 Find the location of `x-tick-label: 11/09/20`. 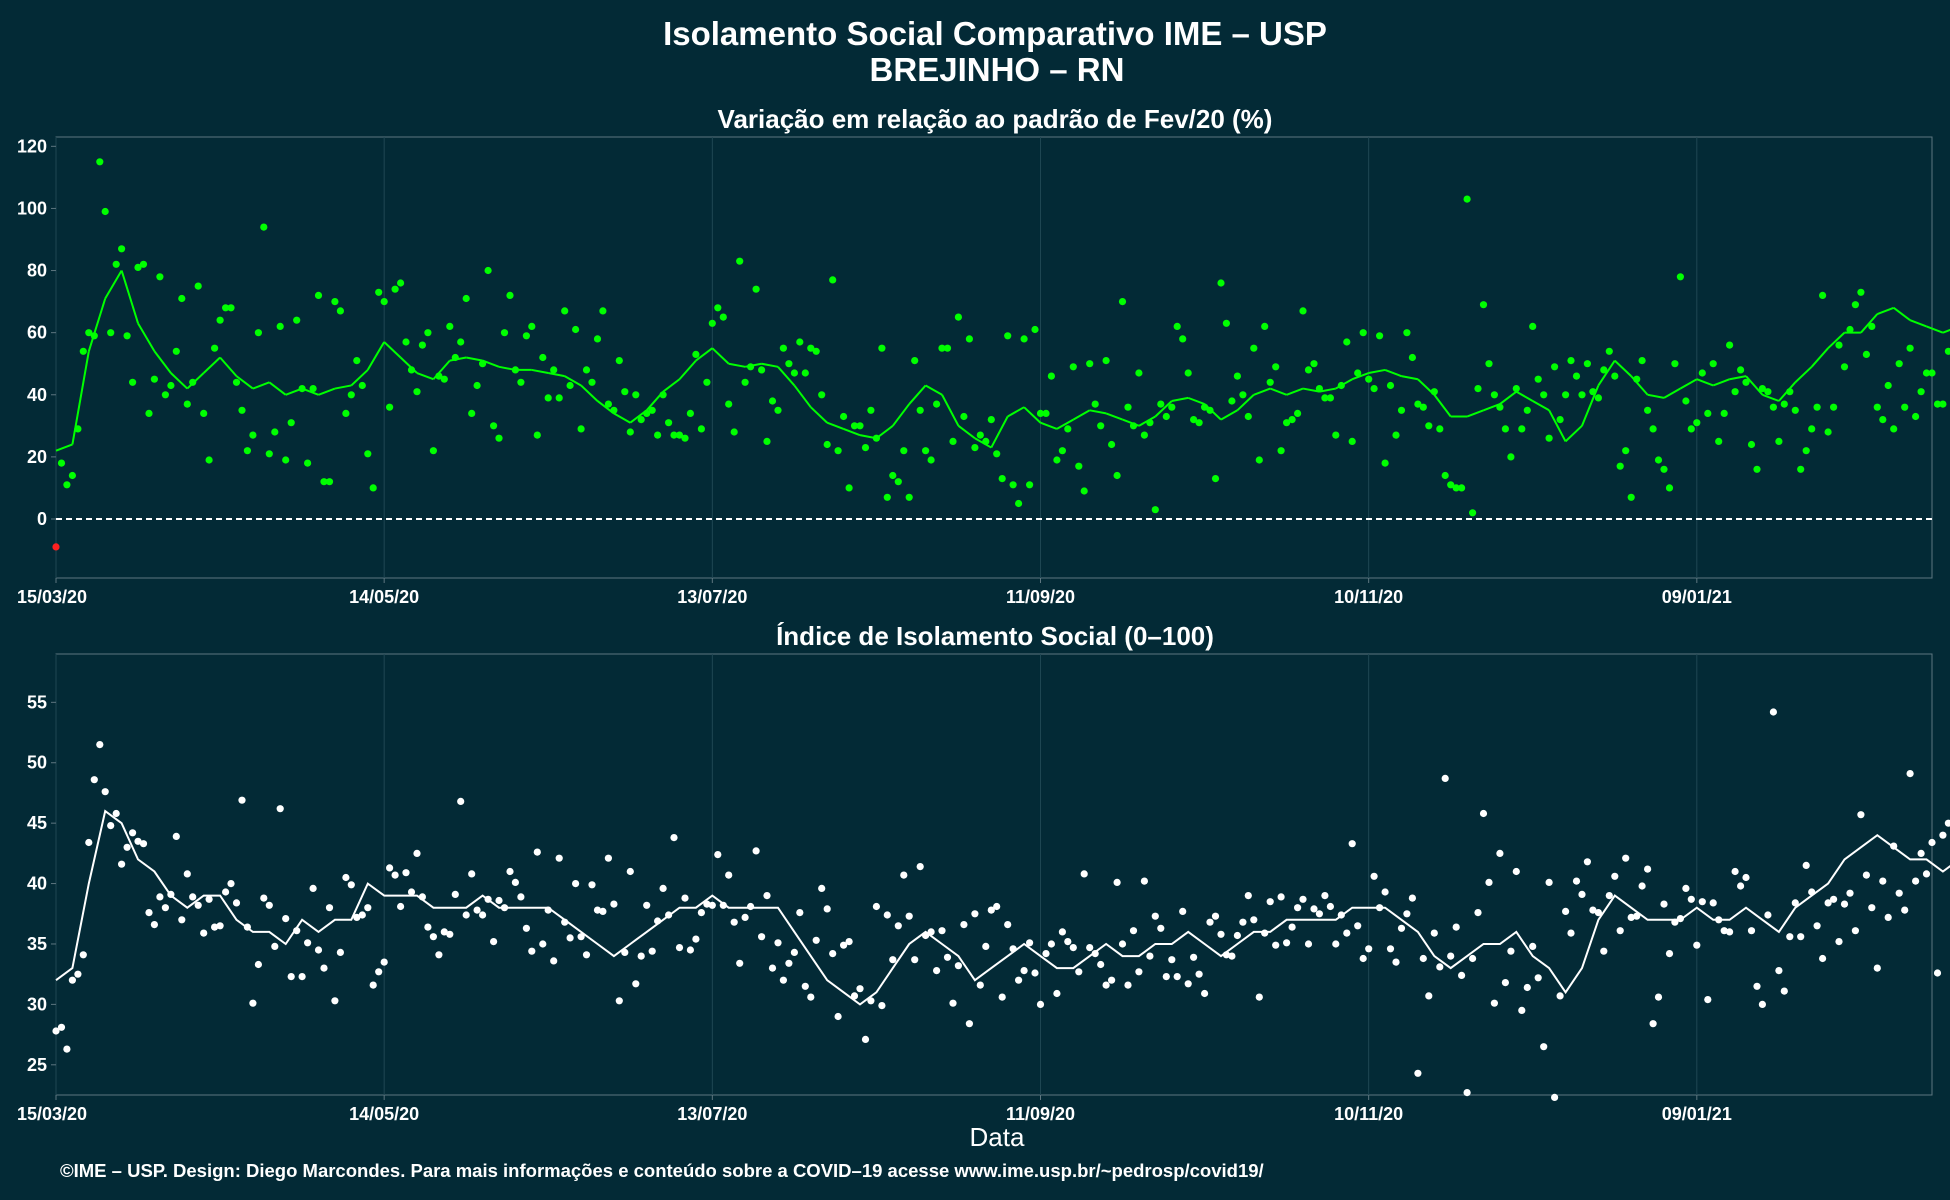

x-tick-label: 11/09/20 is located at coordinates (1040, 1114).